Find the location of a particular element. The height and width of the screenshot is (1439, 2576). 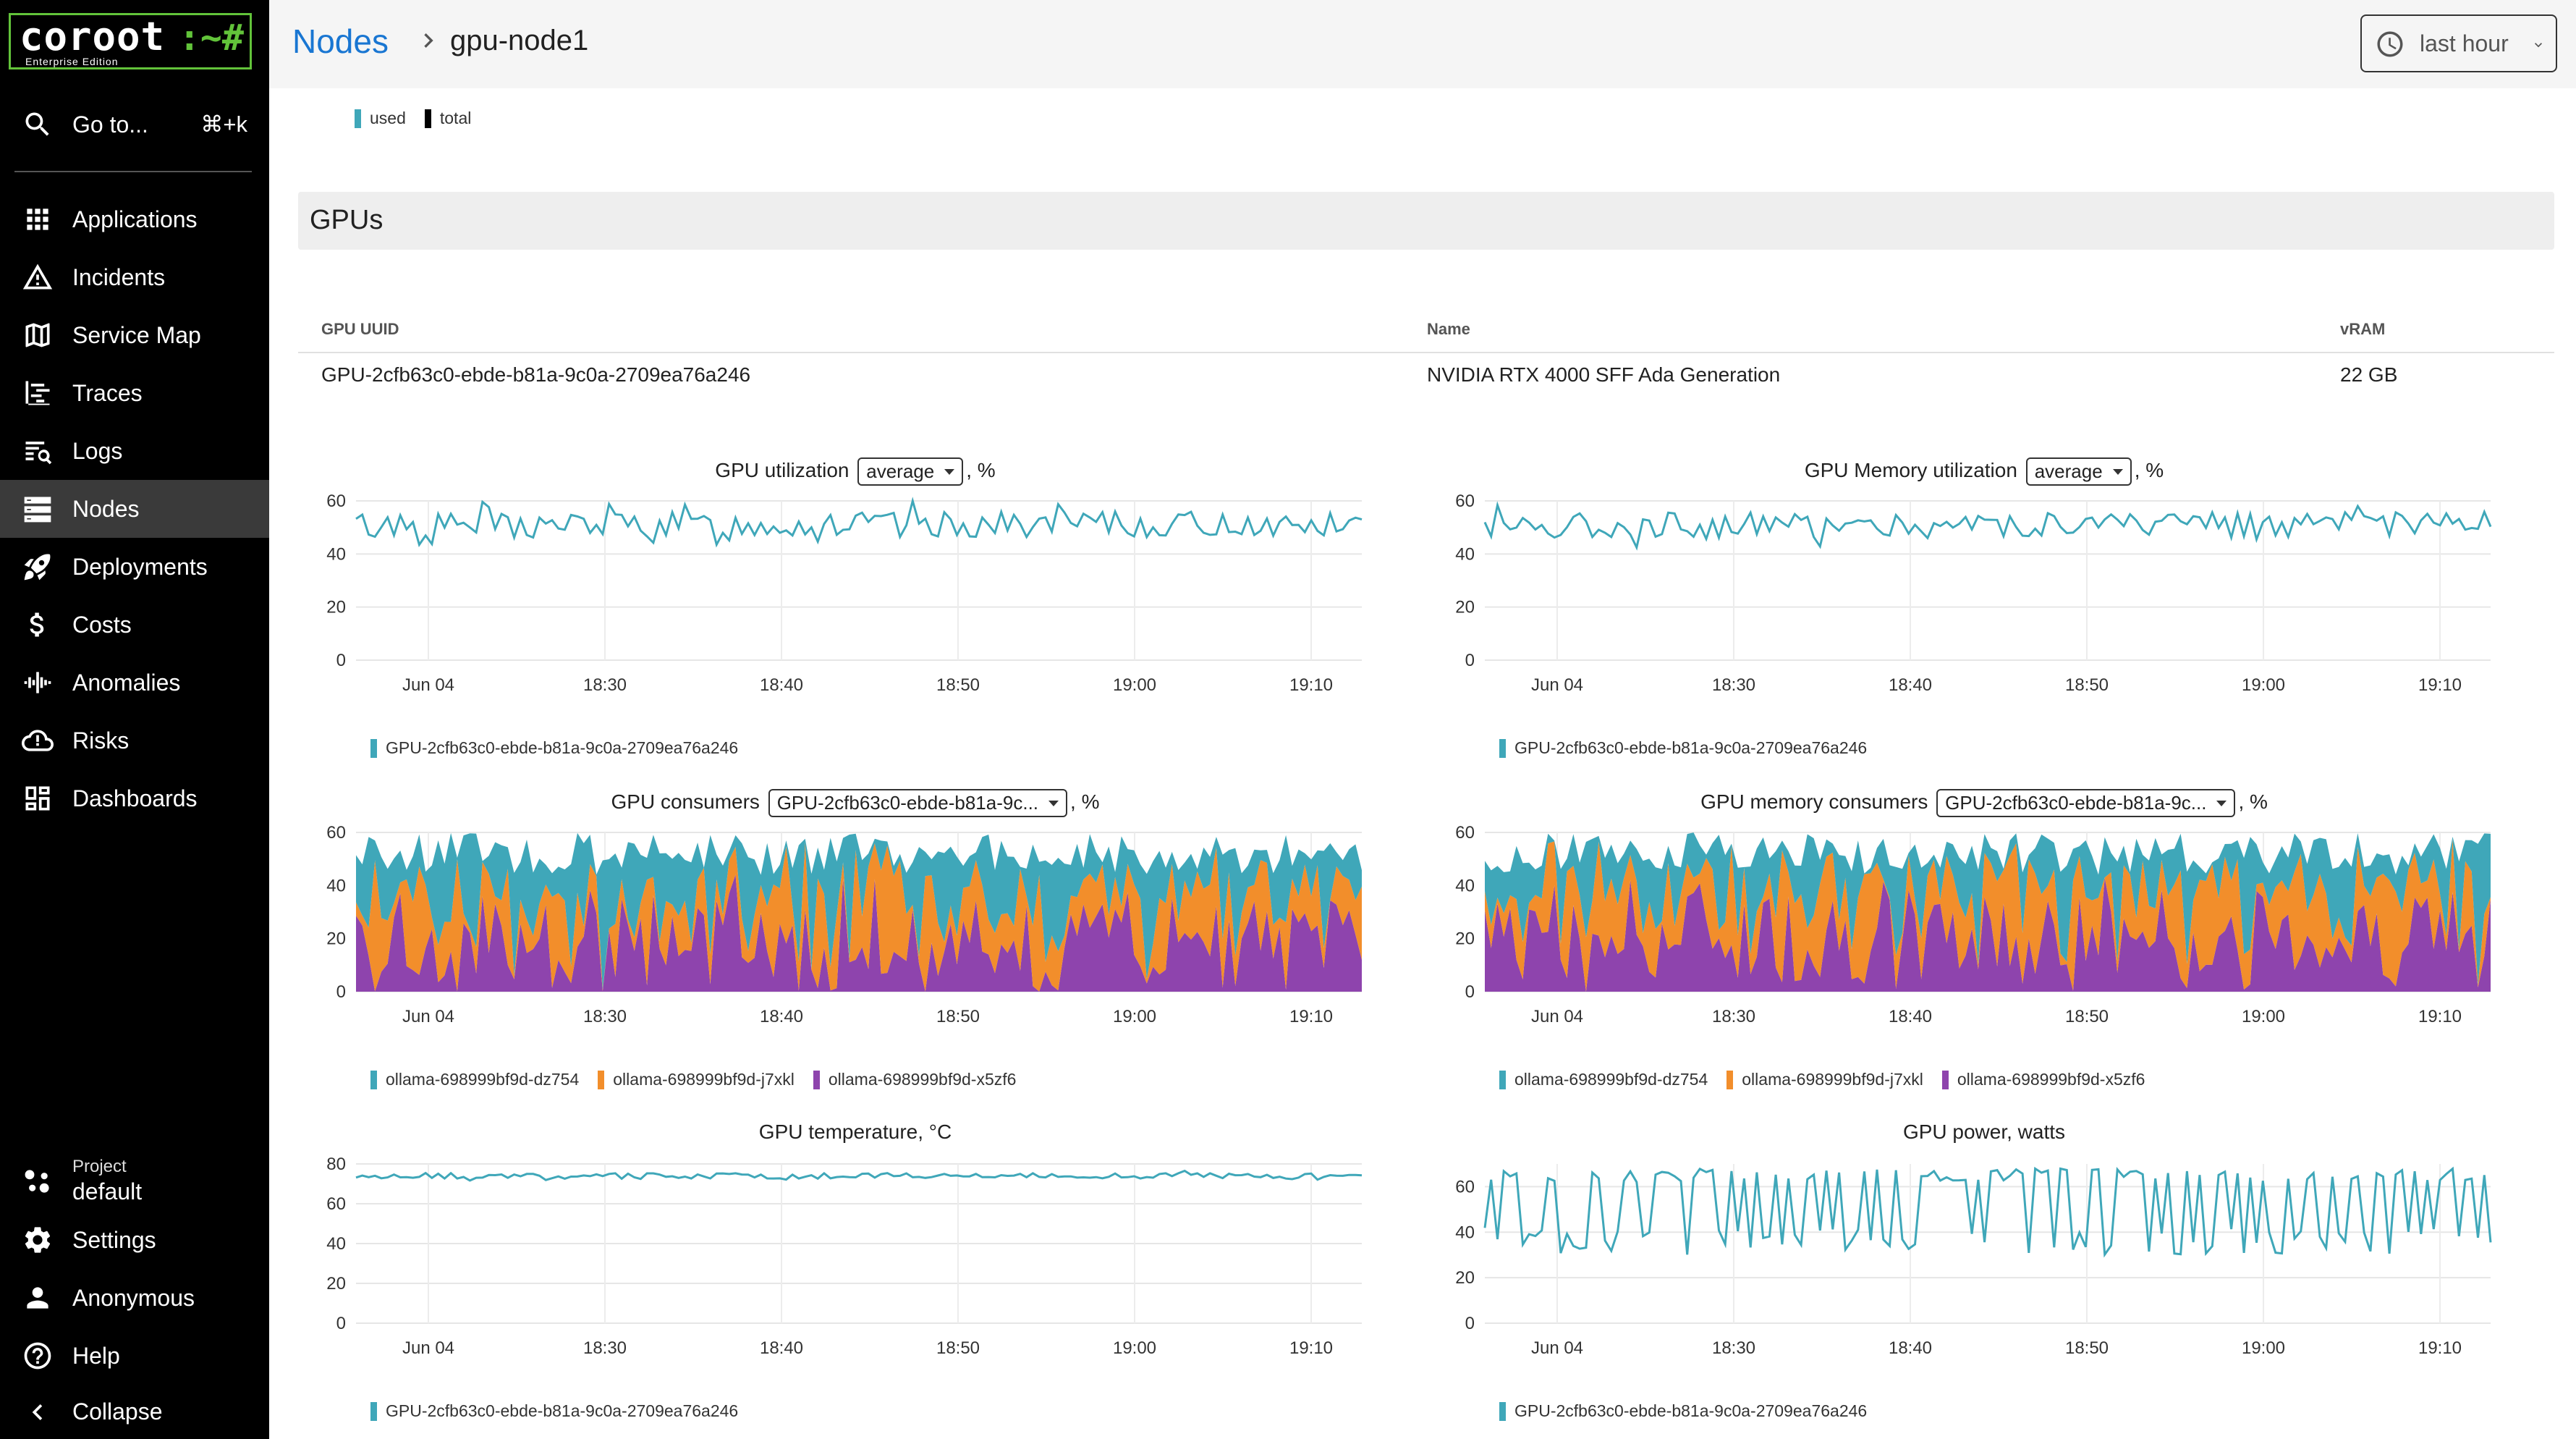

column-header-name: Name is located at coordinates (1448, 329).